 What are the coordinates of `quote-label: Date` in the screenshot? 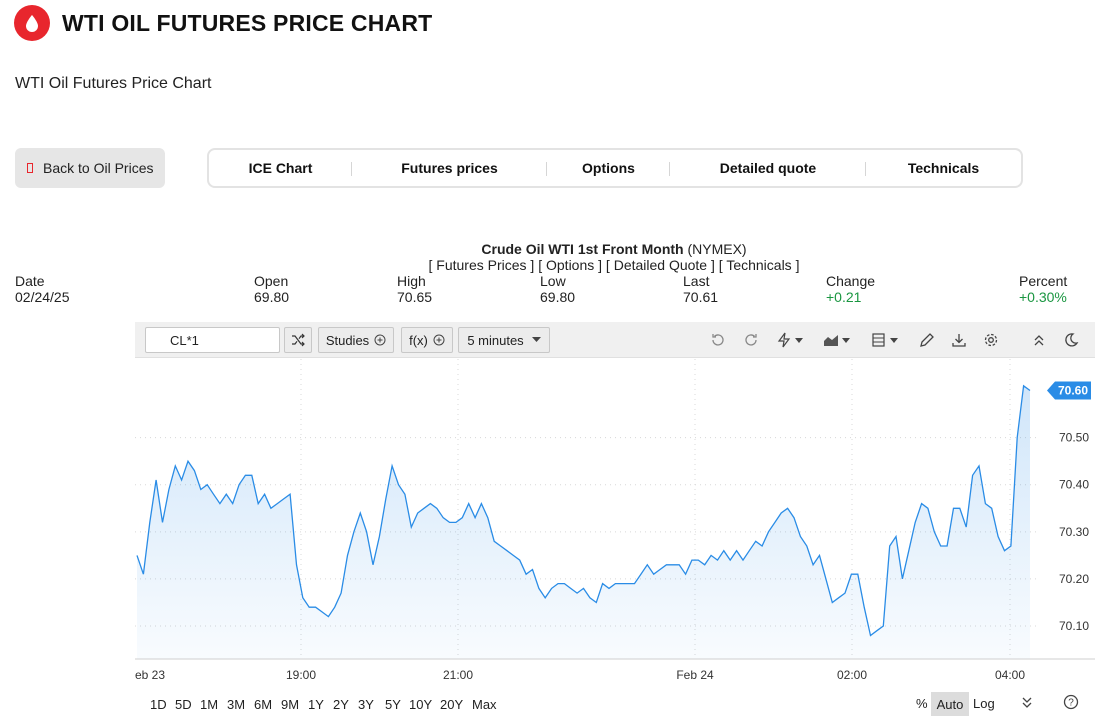 It's located at (30, 281).